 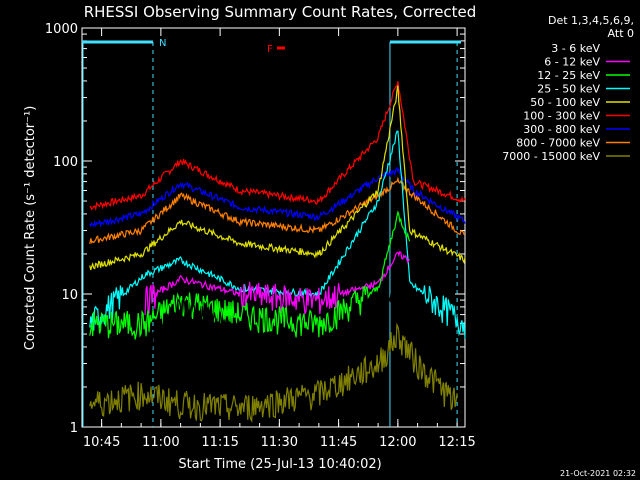 I want to click on x-tick-label: 10:45, so click(x=101, y=442).